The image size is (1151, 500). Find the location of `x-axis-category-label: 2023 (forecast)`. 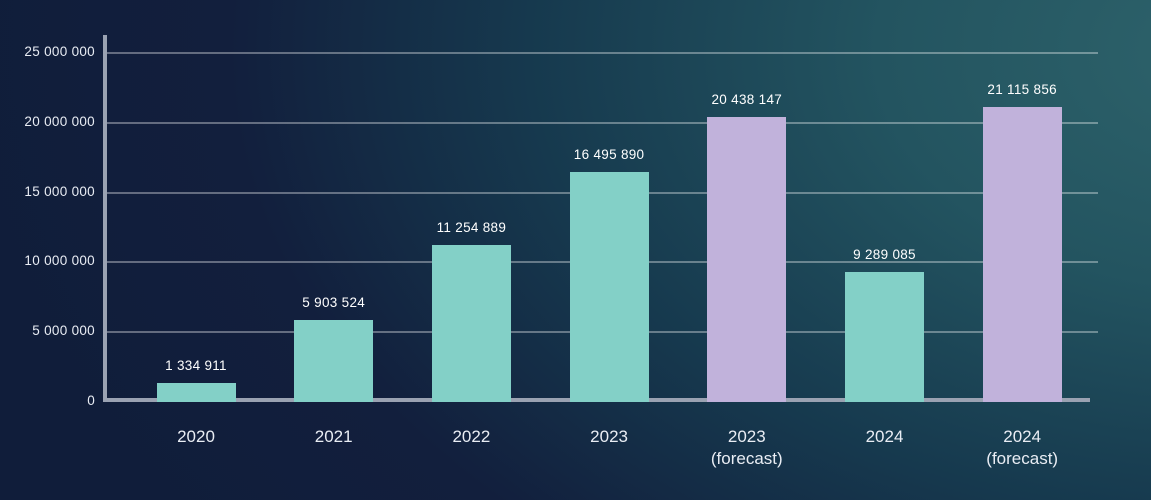

x-axis-category-label: 2023 (forecast) is located at coordinates (747, 448).